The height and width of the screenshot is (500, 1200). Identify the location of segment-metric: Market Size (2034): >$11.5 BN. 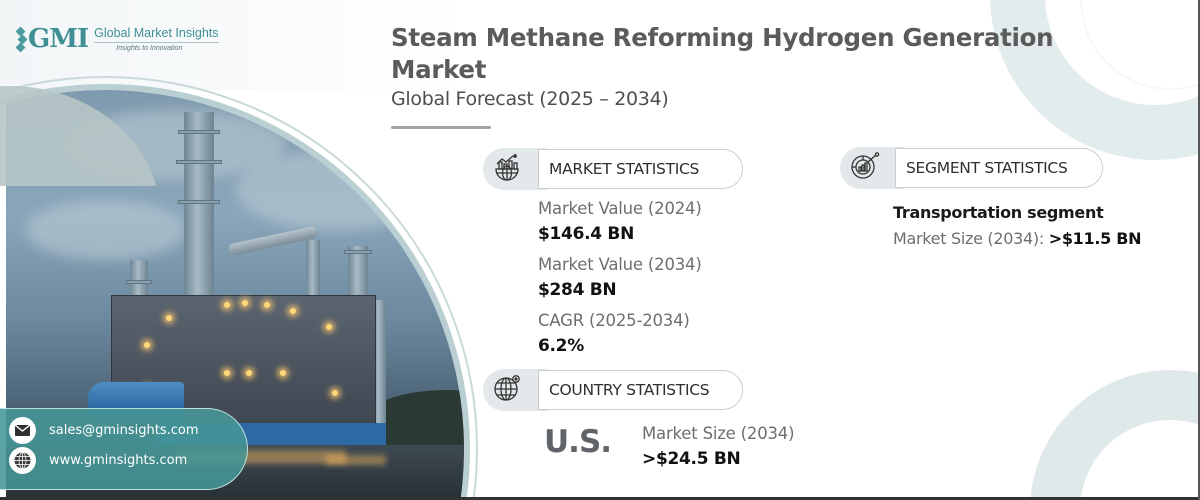
(1017, 238).